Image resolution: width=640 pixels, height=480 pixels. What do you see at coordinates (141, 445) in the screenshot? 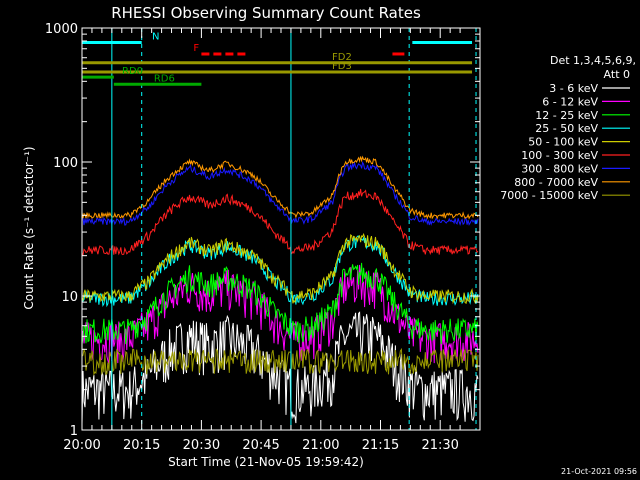
I see `x-tick-label: 20:15` at bounding box center [141, 445].